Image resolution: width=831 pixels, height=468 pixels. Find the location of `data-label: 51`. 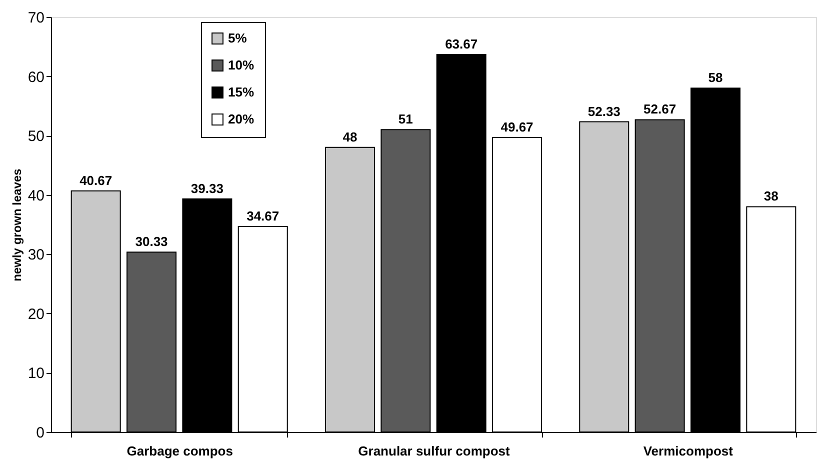

data-label: 51 is located at coordinates (405, 119).